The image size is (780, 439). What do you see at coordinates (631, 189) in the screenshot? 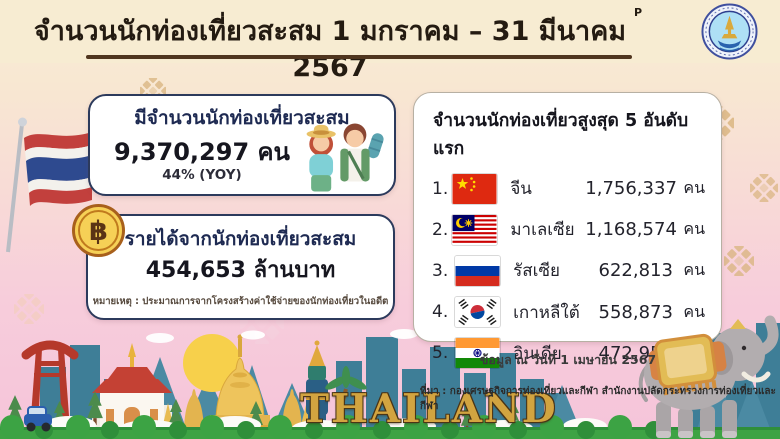
I see `tourist-count: 1,756,337` at bounding box center [631, 189].